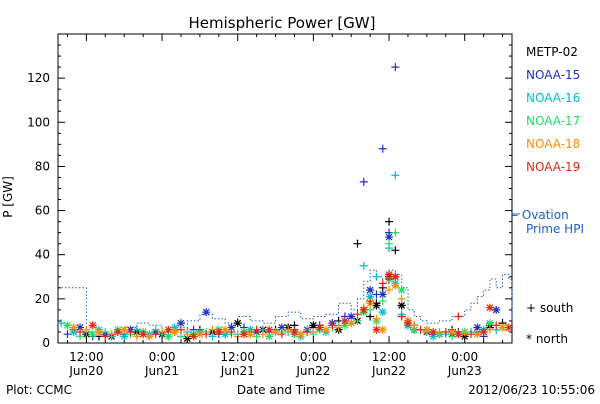  I want to click on legend-entry-noaa-15: NOAA-15, so click(553, 75).